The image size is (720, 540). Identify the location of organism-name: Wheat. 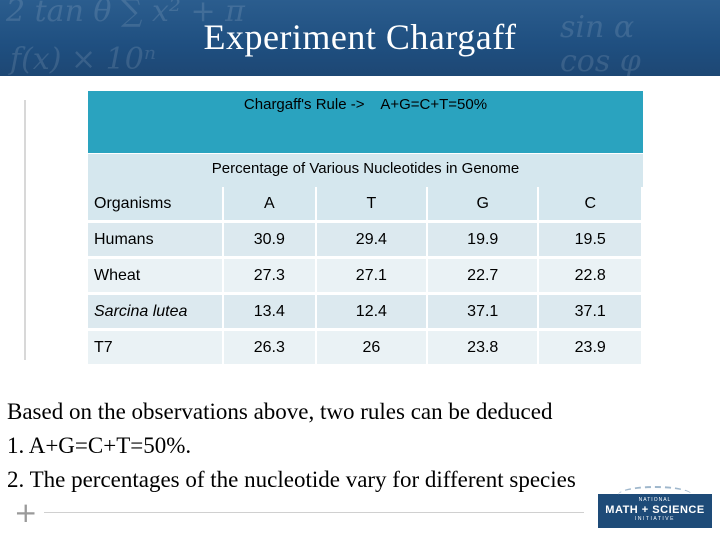
(156, 277).